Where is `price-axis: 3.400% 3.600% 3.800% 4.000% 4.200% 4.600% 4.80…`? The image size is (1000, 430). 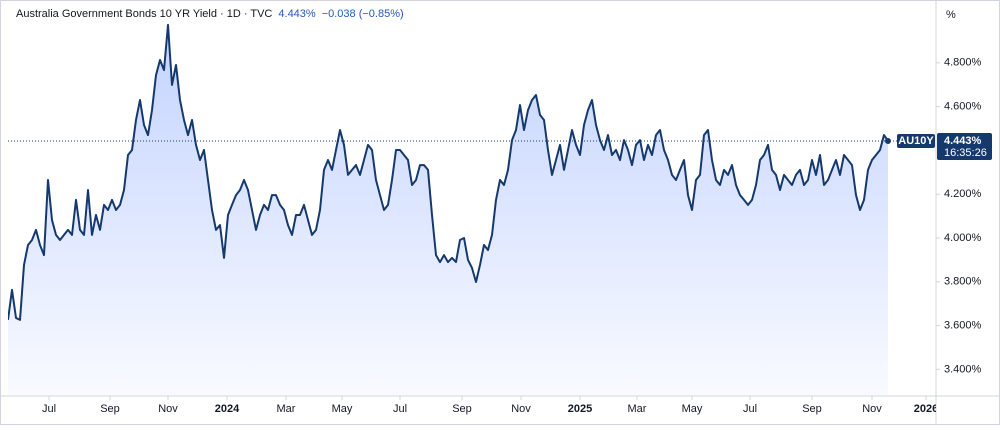 price-axis: 3.400% 3.600% 3.800% 4.000% 4.200% 4.600% 4.80… is located at coordinates (959, 216).